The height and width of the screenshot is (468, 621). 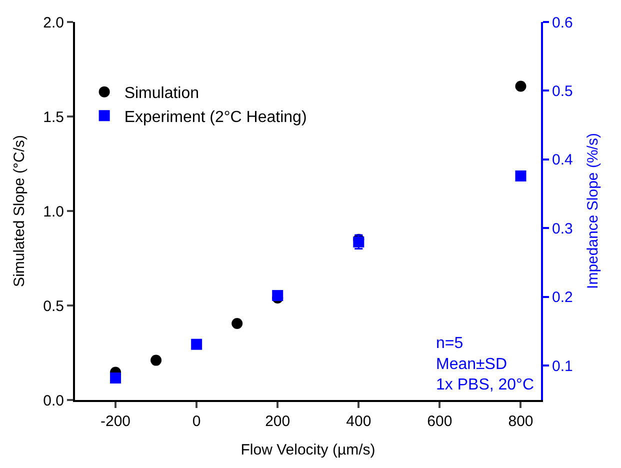 What do you see at coordinates (196, 421) in the screenshot?
I see `x-tick-label: 0` at bounding box center [196, 421].